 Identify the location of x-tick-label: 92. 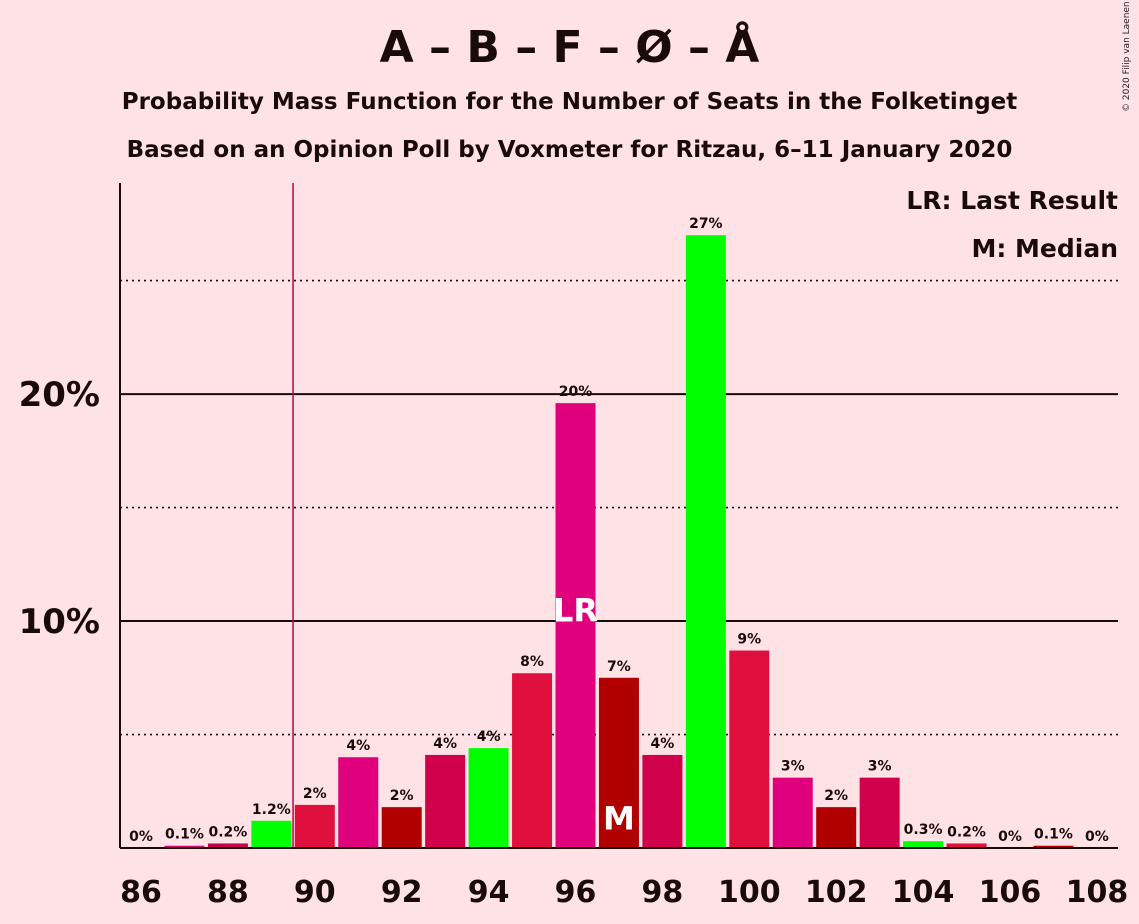
(402, 892).